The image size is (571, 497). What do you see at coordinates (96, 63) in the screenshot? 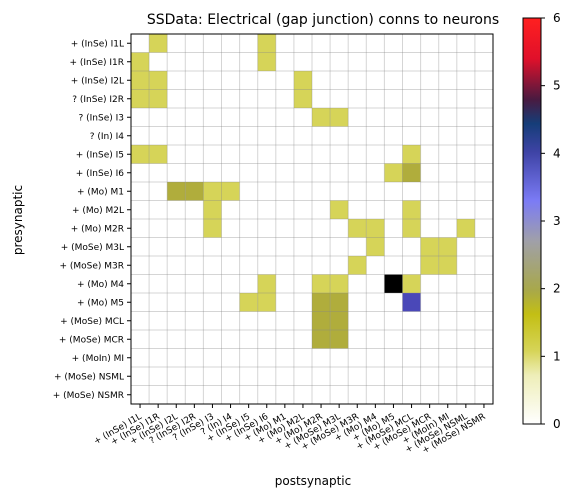
I see `y-tick-label: + (InSe) I1R` at bounding box center [96, 63].